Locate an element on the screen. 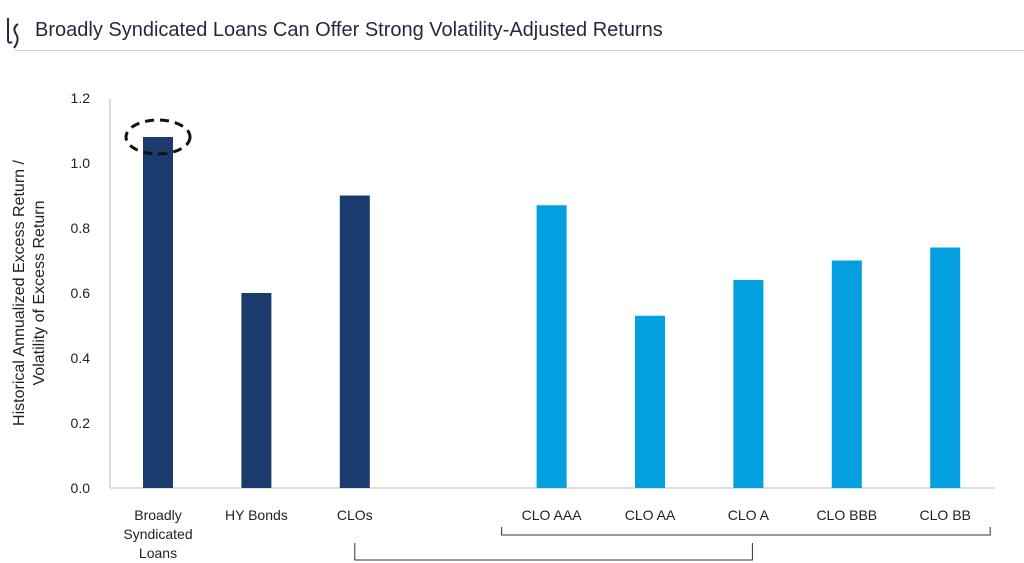  bracket-clo-tranches is located at coordinates (746, 531).